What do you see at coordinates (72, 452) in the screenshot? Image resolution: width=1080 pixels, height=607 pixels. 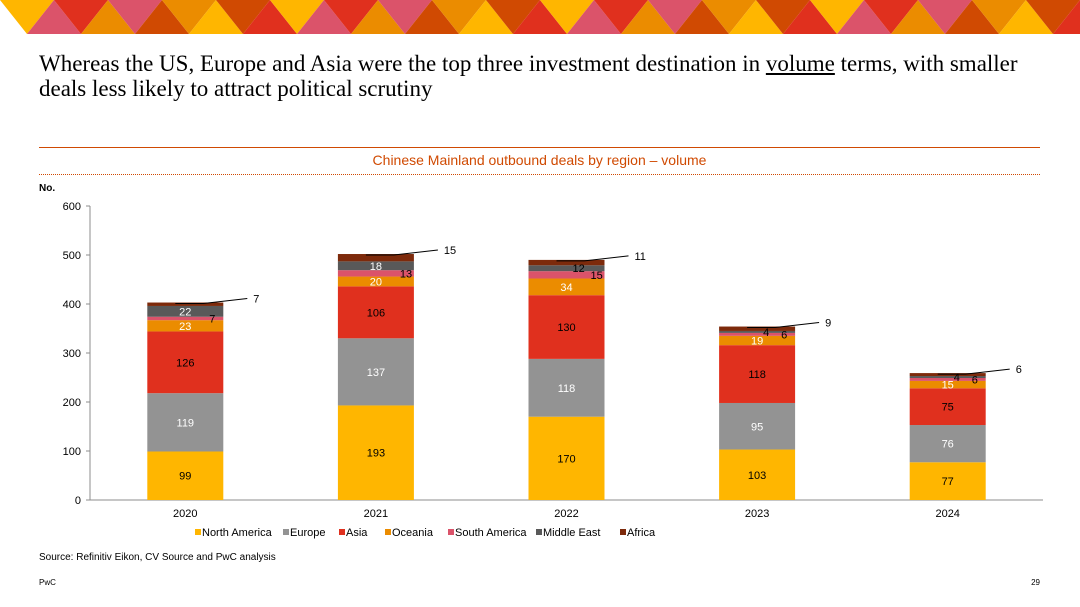 I see `y-tick-label: 100` at bounding box center [72, 452].